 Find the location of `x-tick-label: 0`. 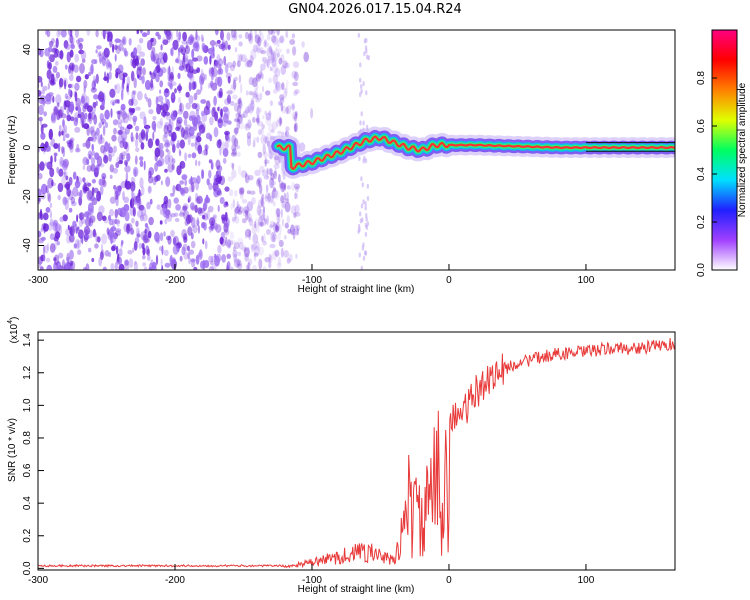

x-tick-label: 0 is located at coordinates (449, 580).